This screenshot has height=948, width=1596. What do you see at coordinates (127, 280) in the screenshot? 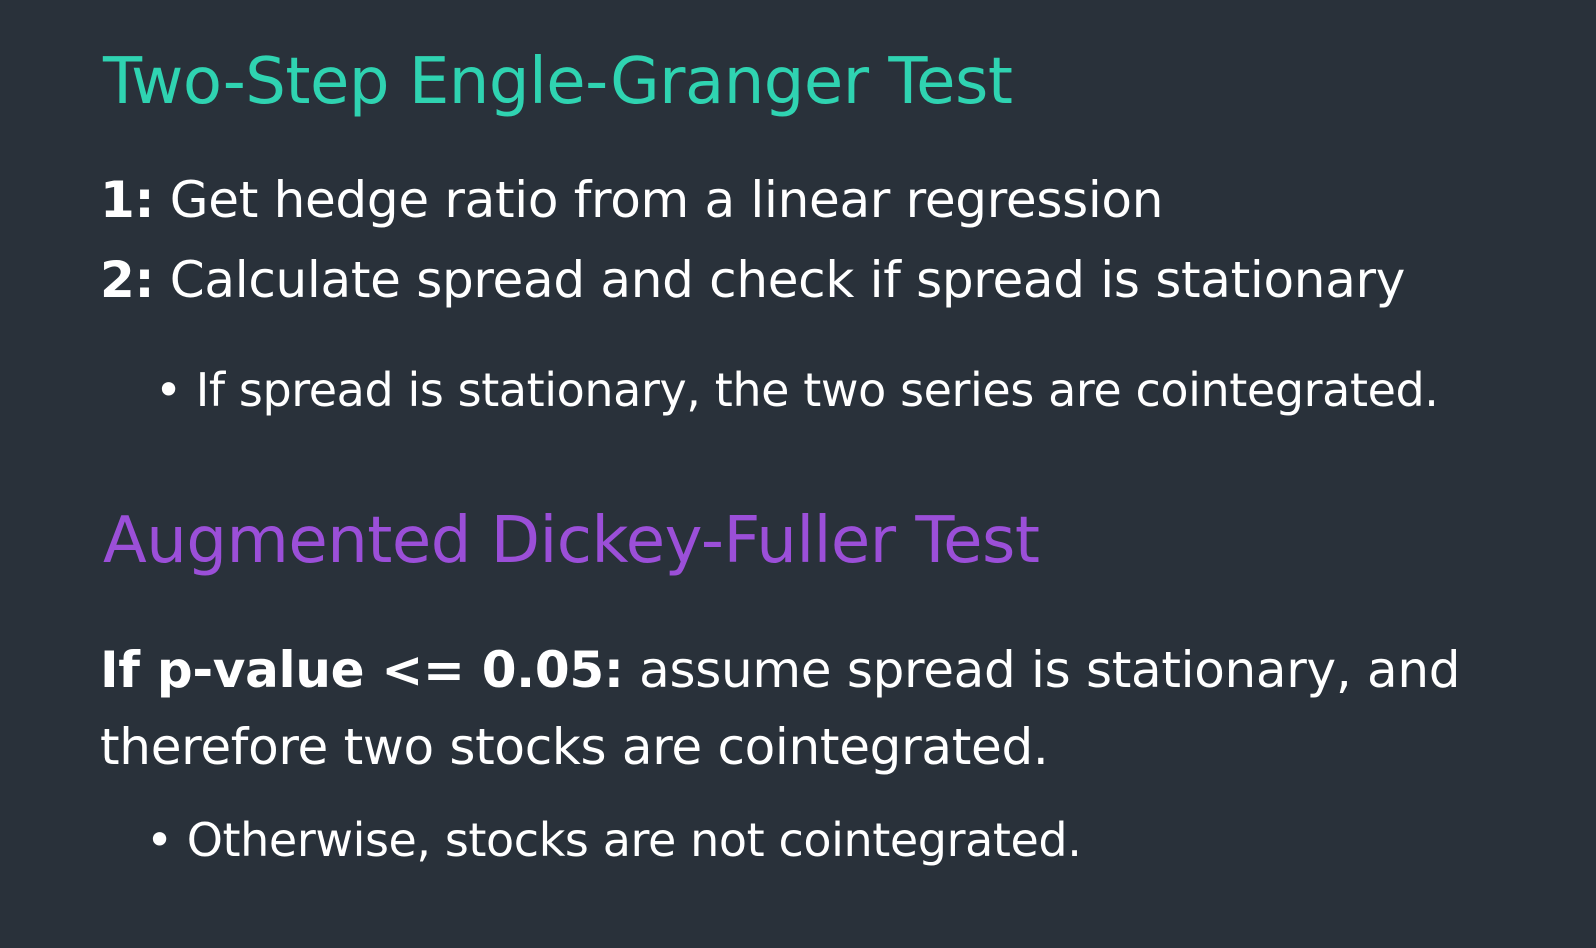
I see `step-2-label: 2:` at bounding box center [127, 280].